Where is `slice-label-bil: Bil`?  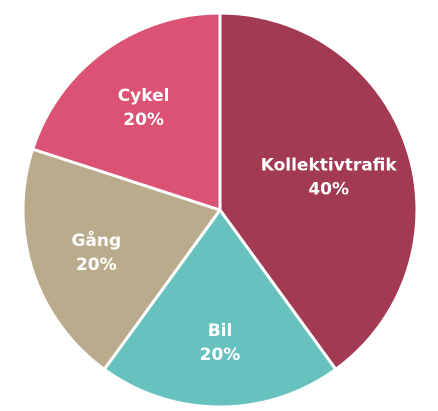 slice-label-bil: Bil is located at coordinates (220, 331).